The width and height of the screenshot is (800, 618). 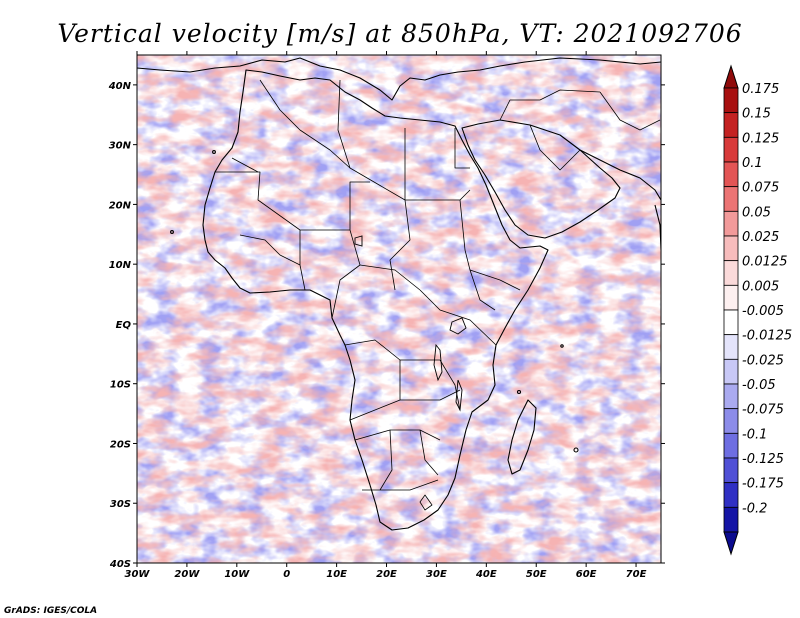 What do you see at coordinates (763, 484) in the screenshot?
I see `colorbar-label: -0.175` at bounding box center [763, 484].